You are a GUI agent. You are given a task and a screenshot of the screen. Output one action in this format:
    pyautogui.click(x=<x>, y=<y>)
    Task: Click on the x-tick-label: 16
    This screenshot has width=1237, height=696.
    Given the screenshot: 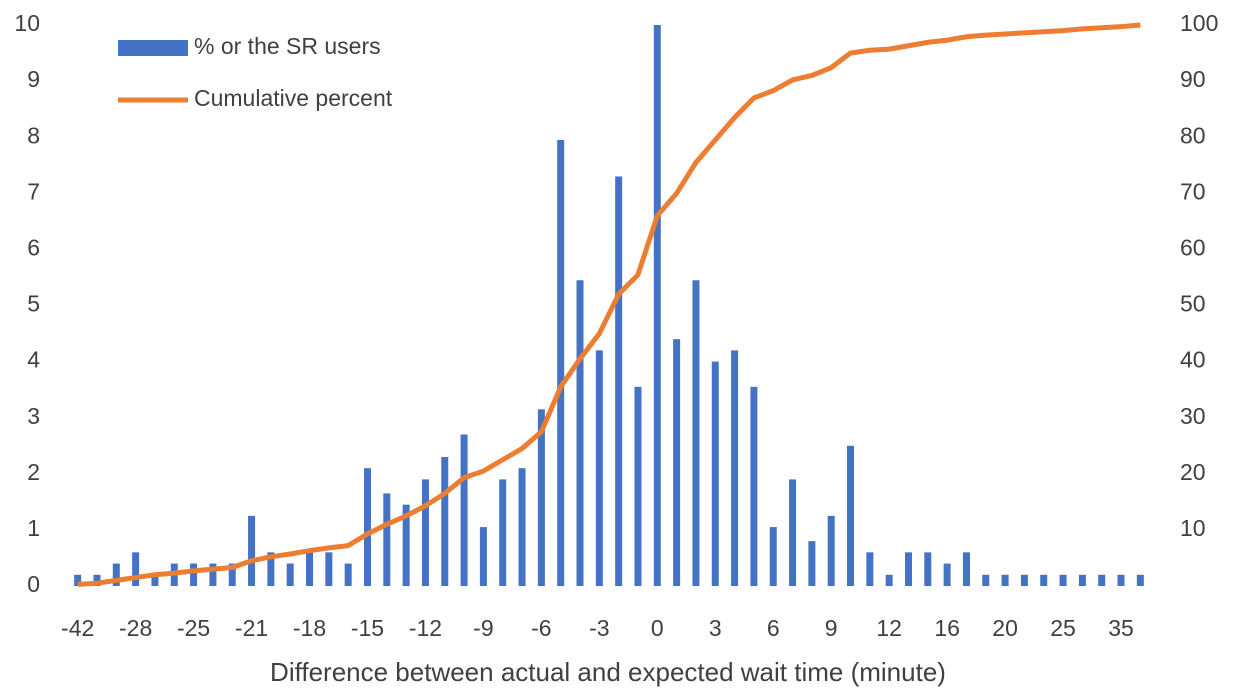 What is the action you would take?
    pyautogui.click(x=947, y=628)
    